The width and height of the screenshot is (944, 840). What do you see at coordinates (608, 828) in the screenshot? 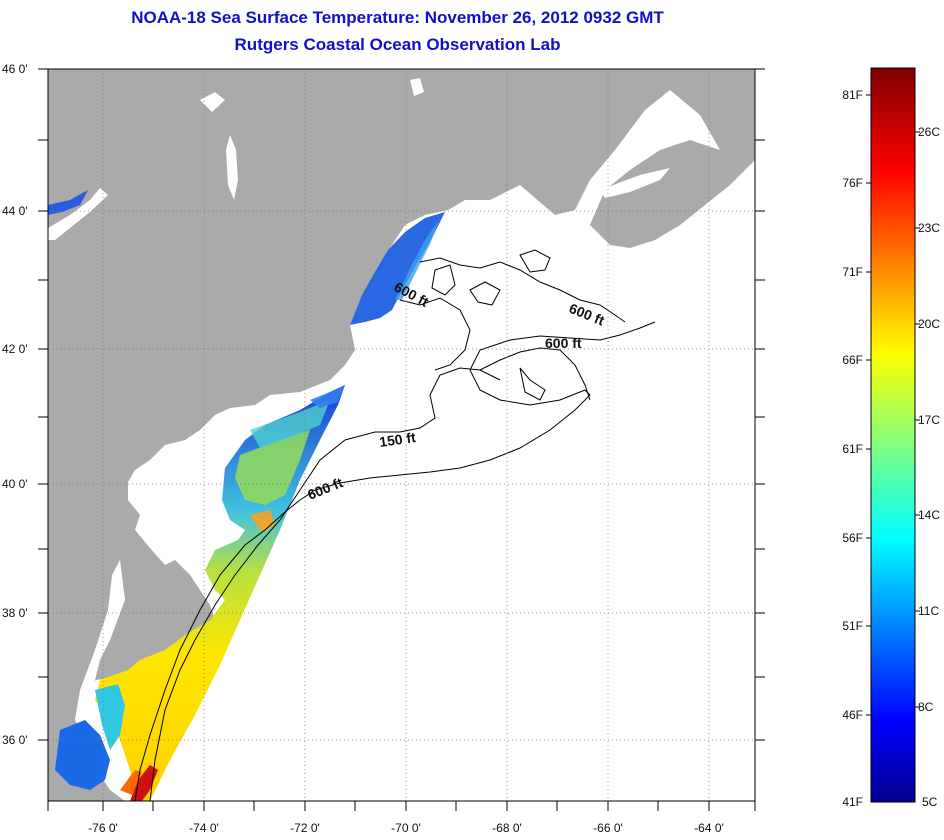
I see `lon-label: -66 0'` at bounding box center [608, 828].